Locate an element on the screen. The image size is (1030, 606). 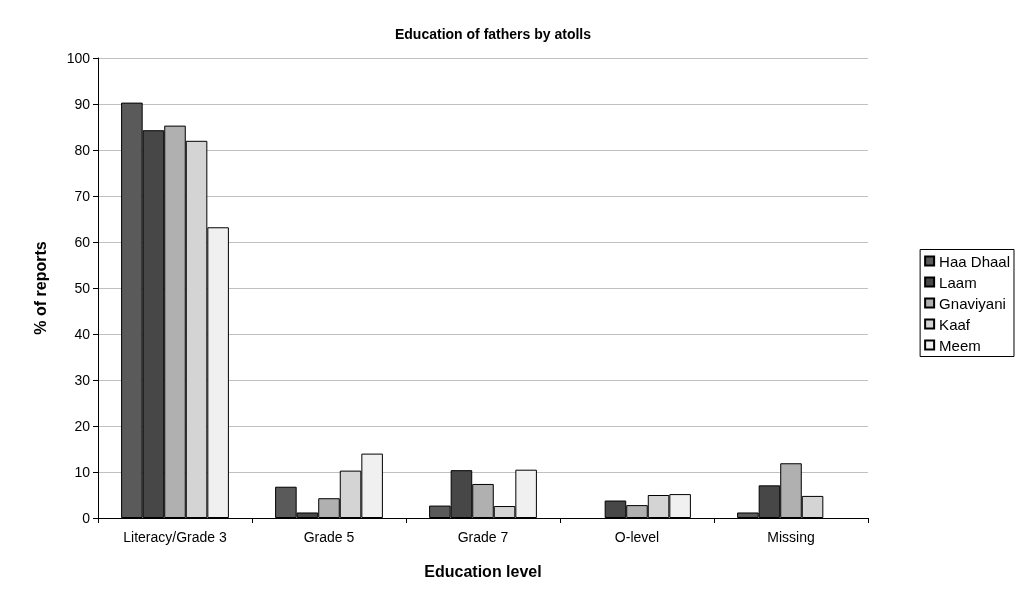
y-tick-label: 20 is located at coordinates (82, 426).